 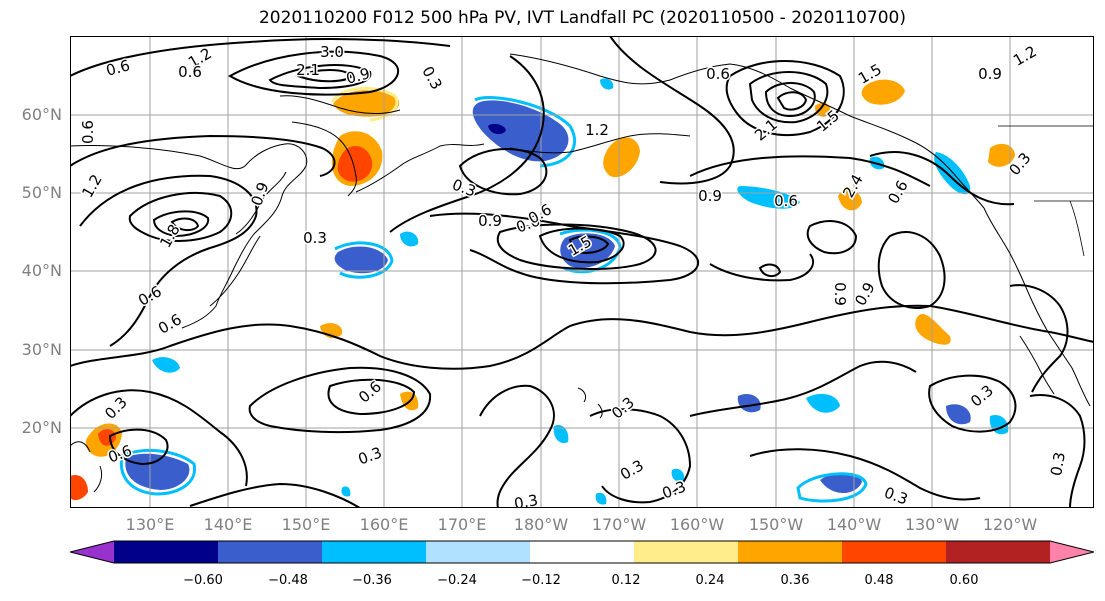 What do you see at coordinates (203, 580) in the screenshot?
I see `colorbar-tick-label: −0.60` at bounding box center [203, 580].